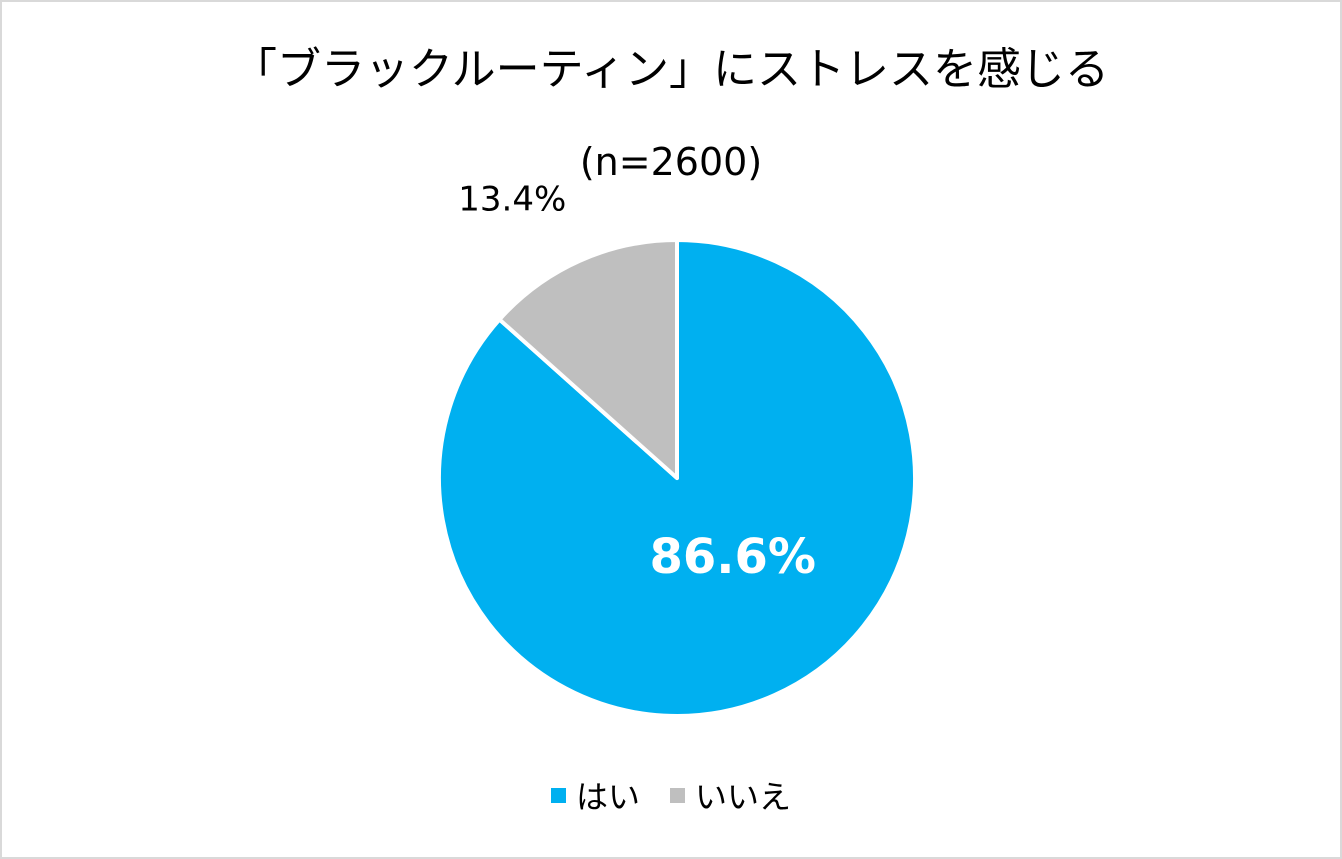 Image resolution: width=1342 pixels, height=859 pixels. I want to click on pie-label-yes: 86.6%, so click(732, 557).